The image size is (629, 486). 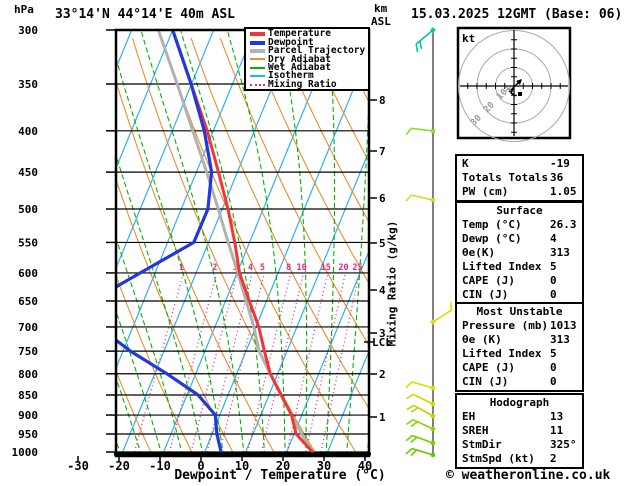 What do you see at coordinates (308, 67) in the screenshot?
I see `legend-item: Wet Adiabat` at bounding box center [308, 67].